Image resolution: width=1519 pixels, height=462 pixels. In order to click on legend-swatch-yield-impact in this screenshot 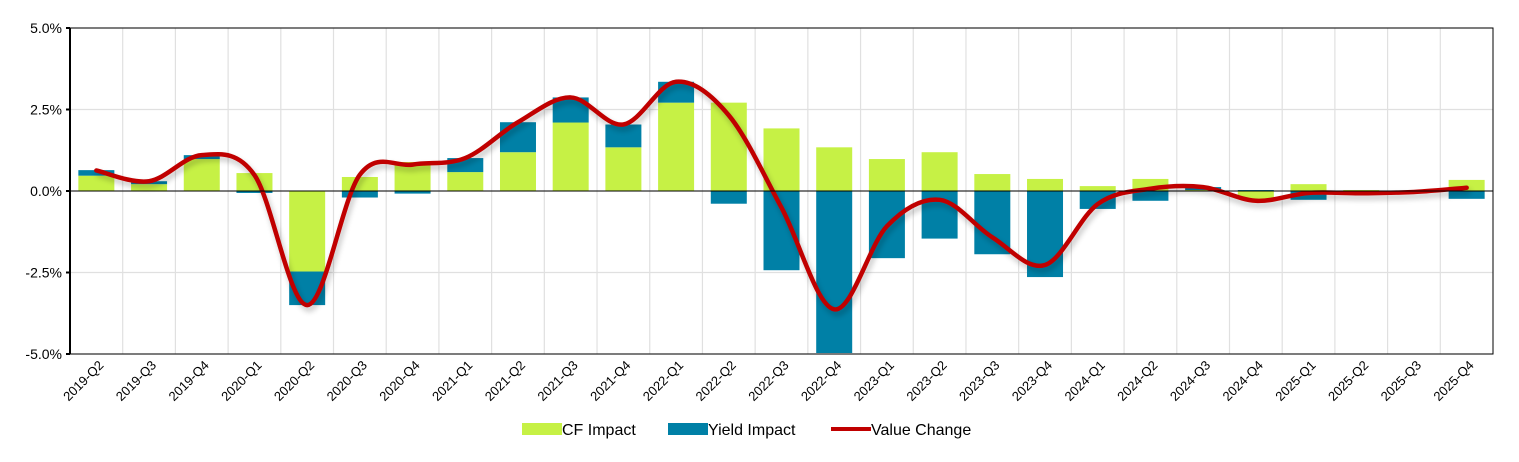, I will do `click(688, 429)`.